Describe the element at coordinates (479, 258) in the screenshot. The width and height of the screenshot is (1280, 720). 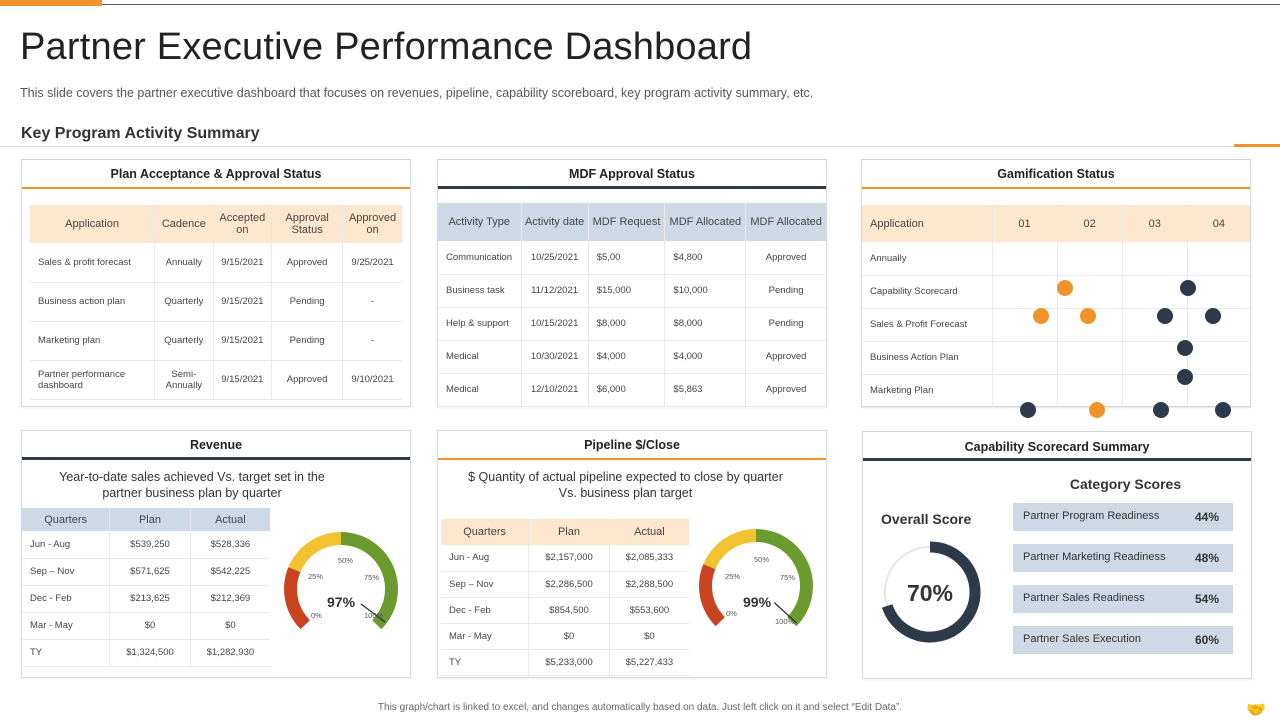
I see `table-cell: Communication` at that location.